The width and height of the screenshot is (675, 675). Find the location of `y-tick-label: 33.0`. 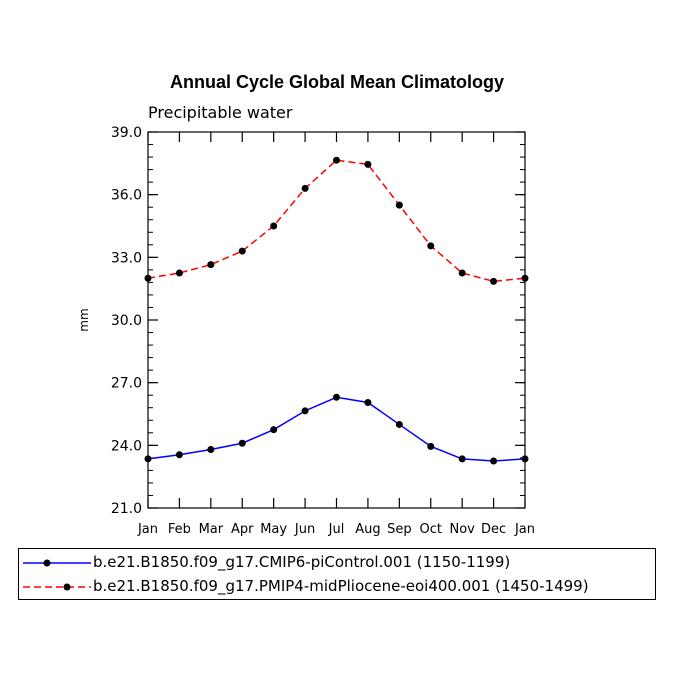

y-tick-label: 33.0 is located at coordinates (126, 258).